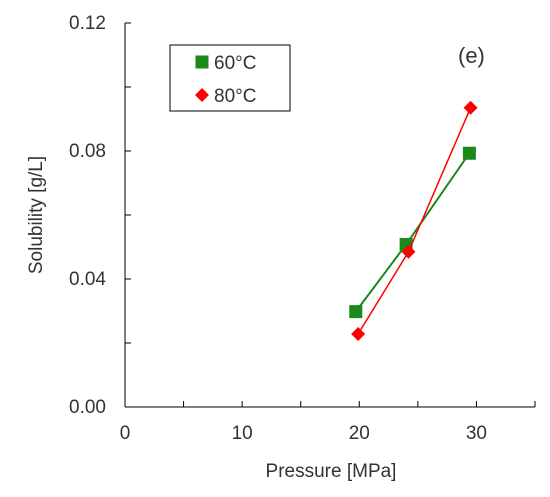 Image resolution: width=550 pixels, height=497 pixels. I want to click on y-tick-label: 0.08, so click(87, 151).